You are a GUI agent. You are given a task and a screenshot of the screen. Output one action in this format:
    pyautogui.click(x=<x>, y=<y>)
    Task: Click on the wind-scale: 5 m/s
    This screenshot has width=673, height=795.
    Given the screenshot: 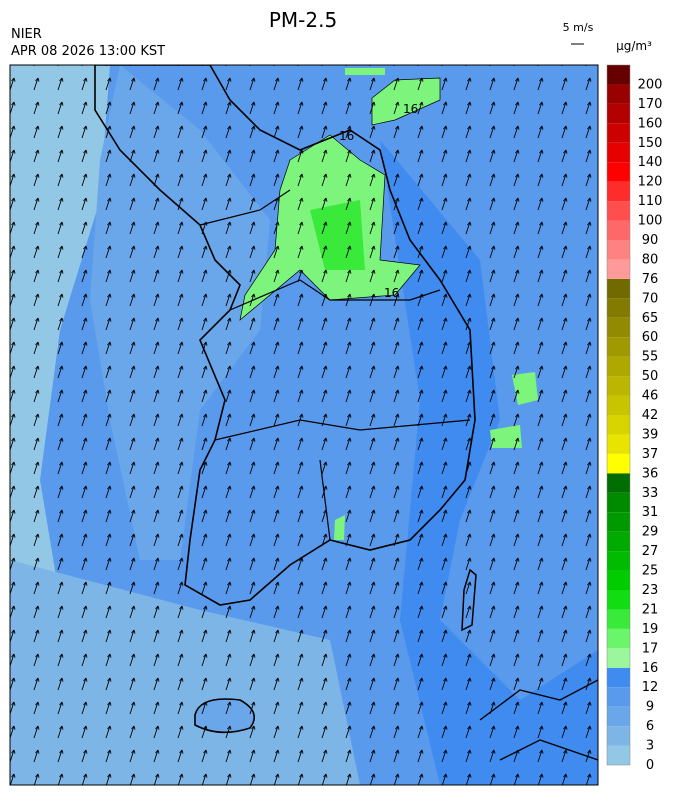 What is the action you would take?
    pyautogui.click(x=578, y=27)
    